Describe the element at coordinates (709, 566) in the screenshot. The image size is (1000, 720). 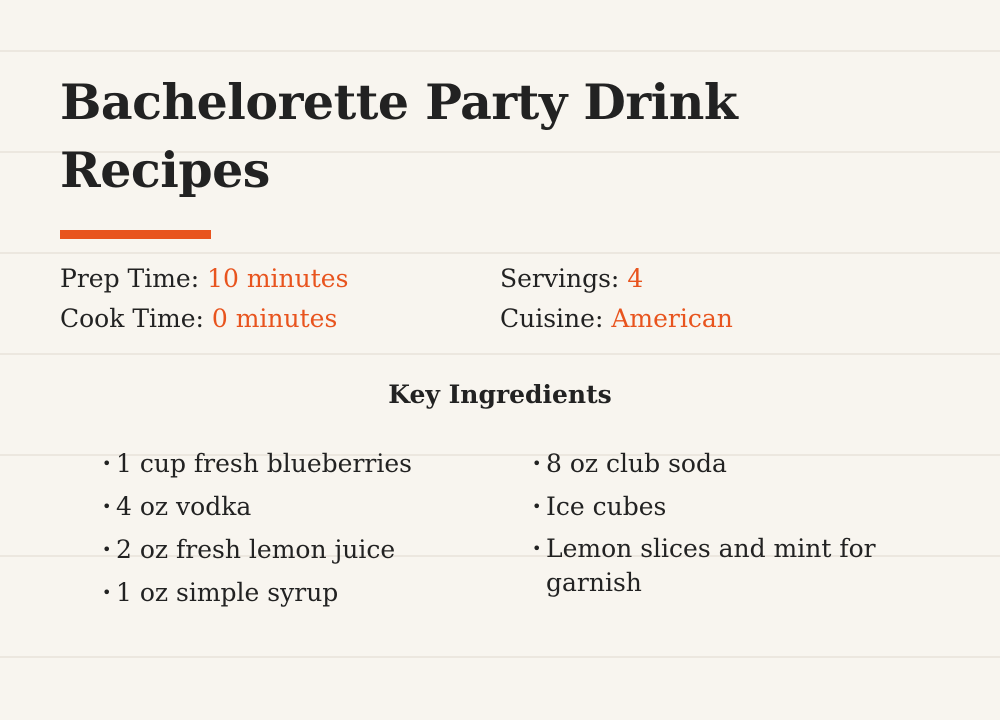
I see `ingredient-item: Lemon slices and mint for garnish` at that location.